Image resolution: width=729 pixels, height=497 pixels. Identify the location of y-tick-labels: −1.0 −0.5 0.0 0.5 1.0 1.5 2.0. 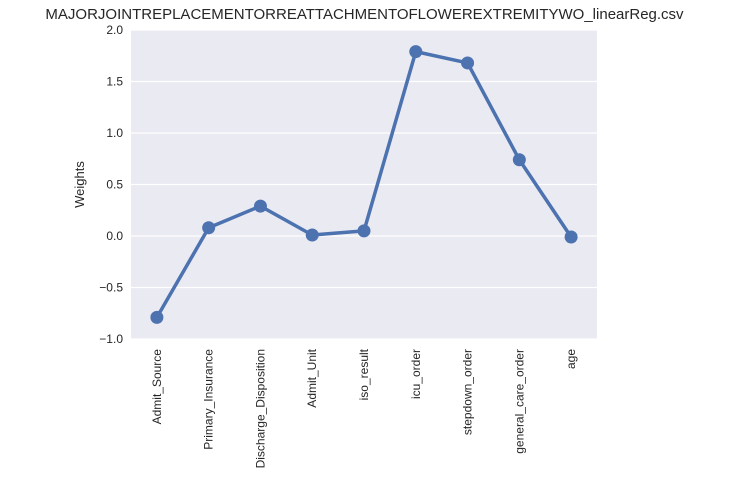
(111, 184).